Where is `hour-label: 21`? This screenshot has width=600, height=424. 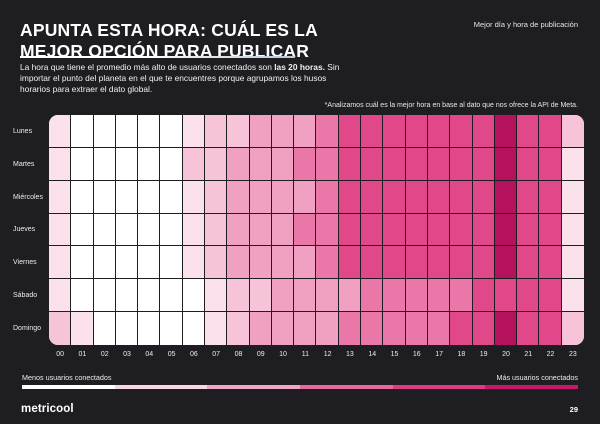 hour-label: 21 is located at coordinates (528, 354).